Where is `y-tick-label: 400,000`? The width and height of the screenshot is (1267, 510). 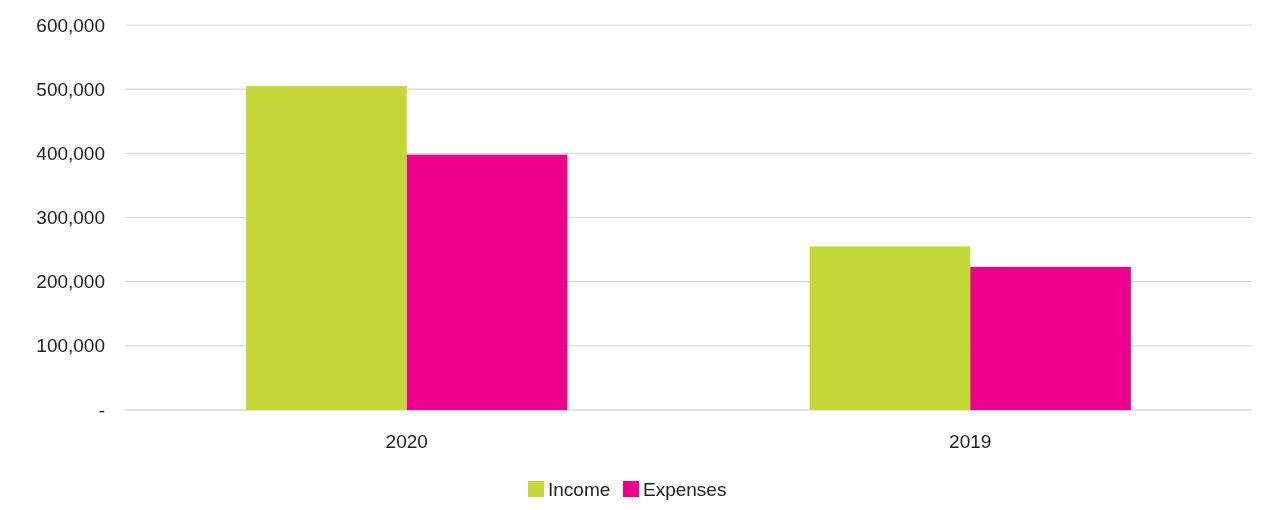 y-tick-label: 400,000 is located at coordinates (70, 153).